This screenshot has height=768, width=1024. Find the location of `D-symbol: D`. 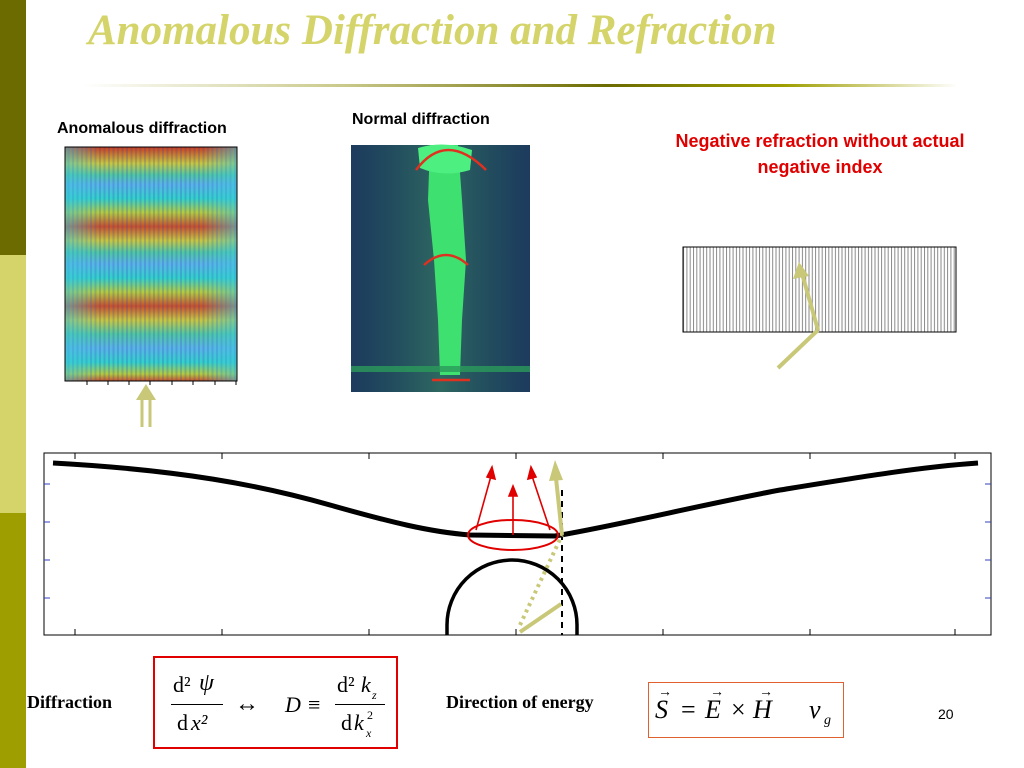

D-symbol: D is located at coordinates (293, 704).